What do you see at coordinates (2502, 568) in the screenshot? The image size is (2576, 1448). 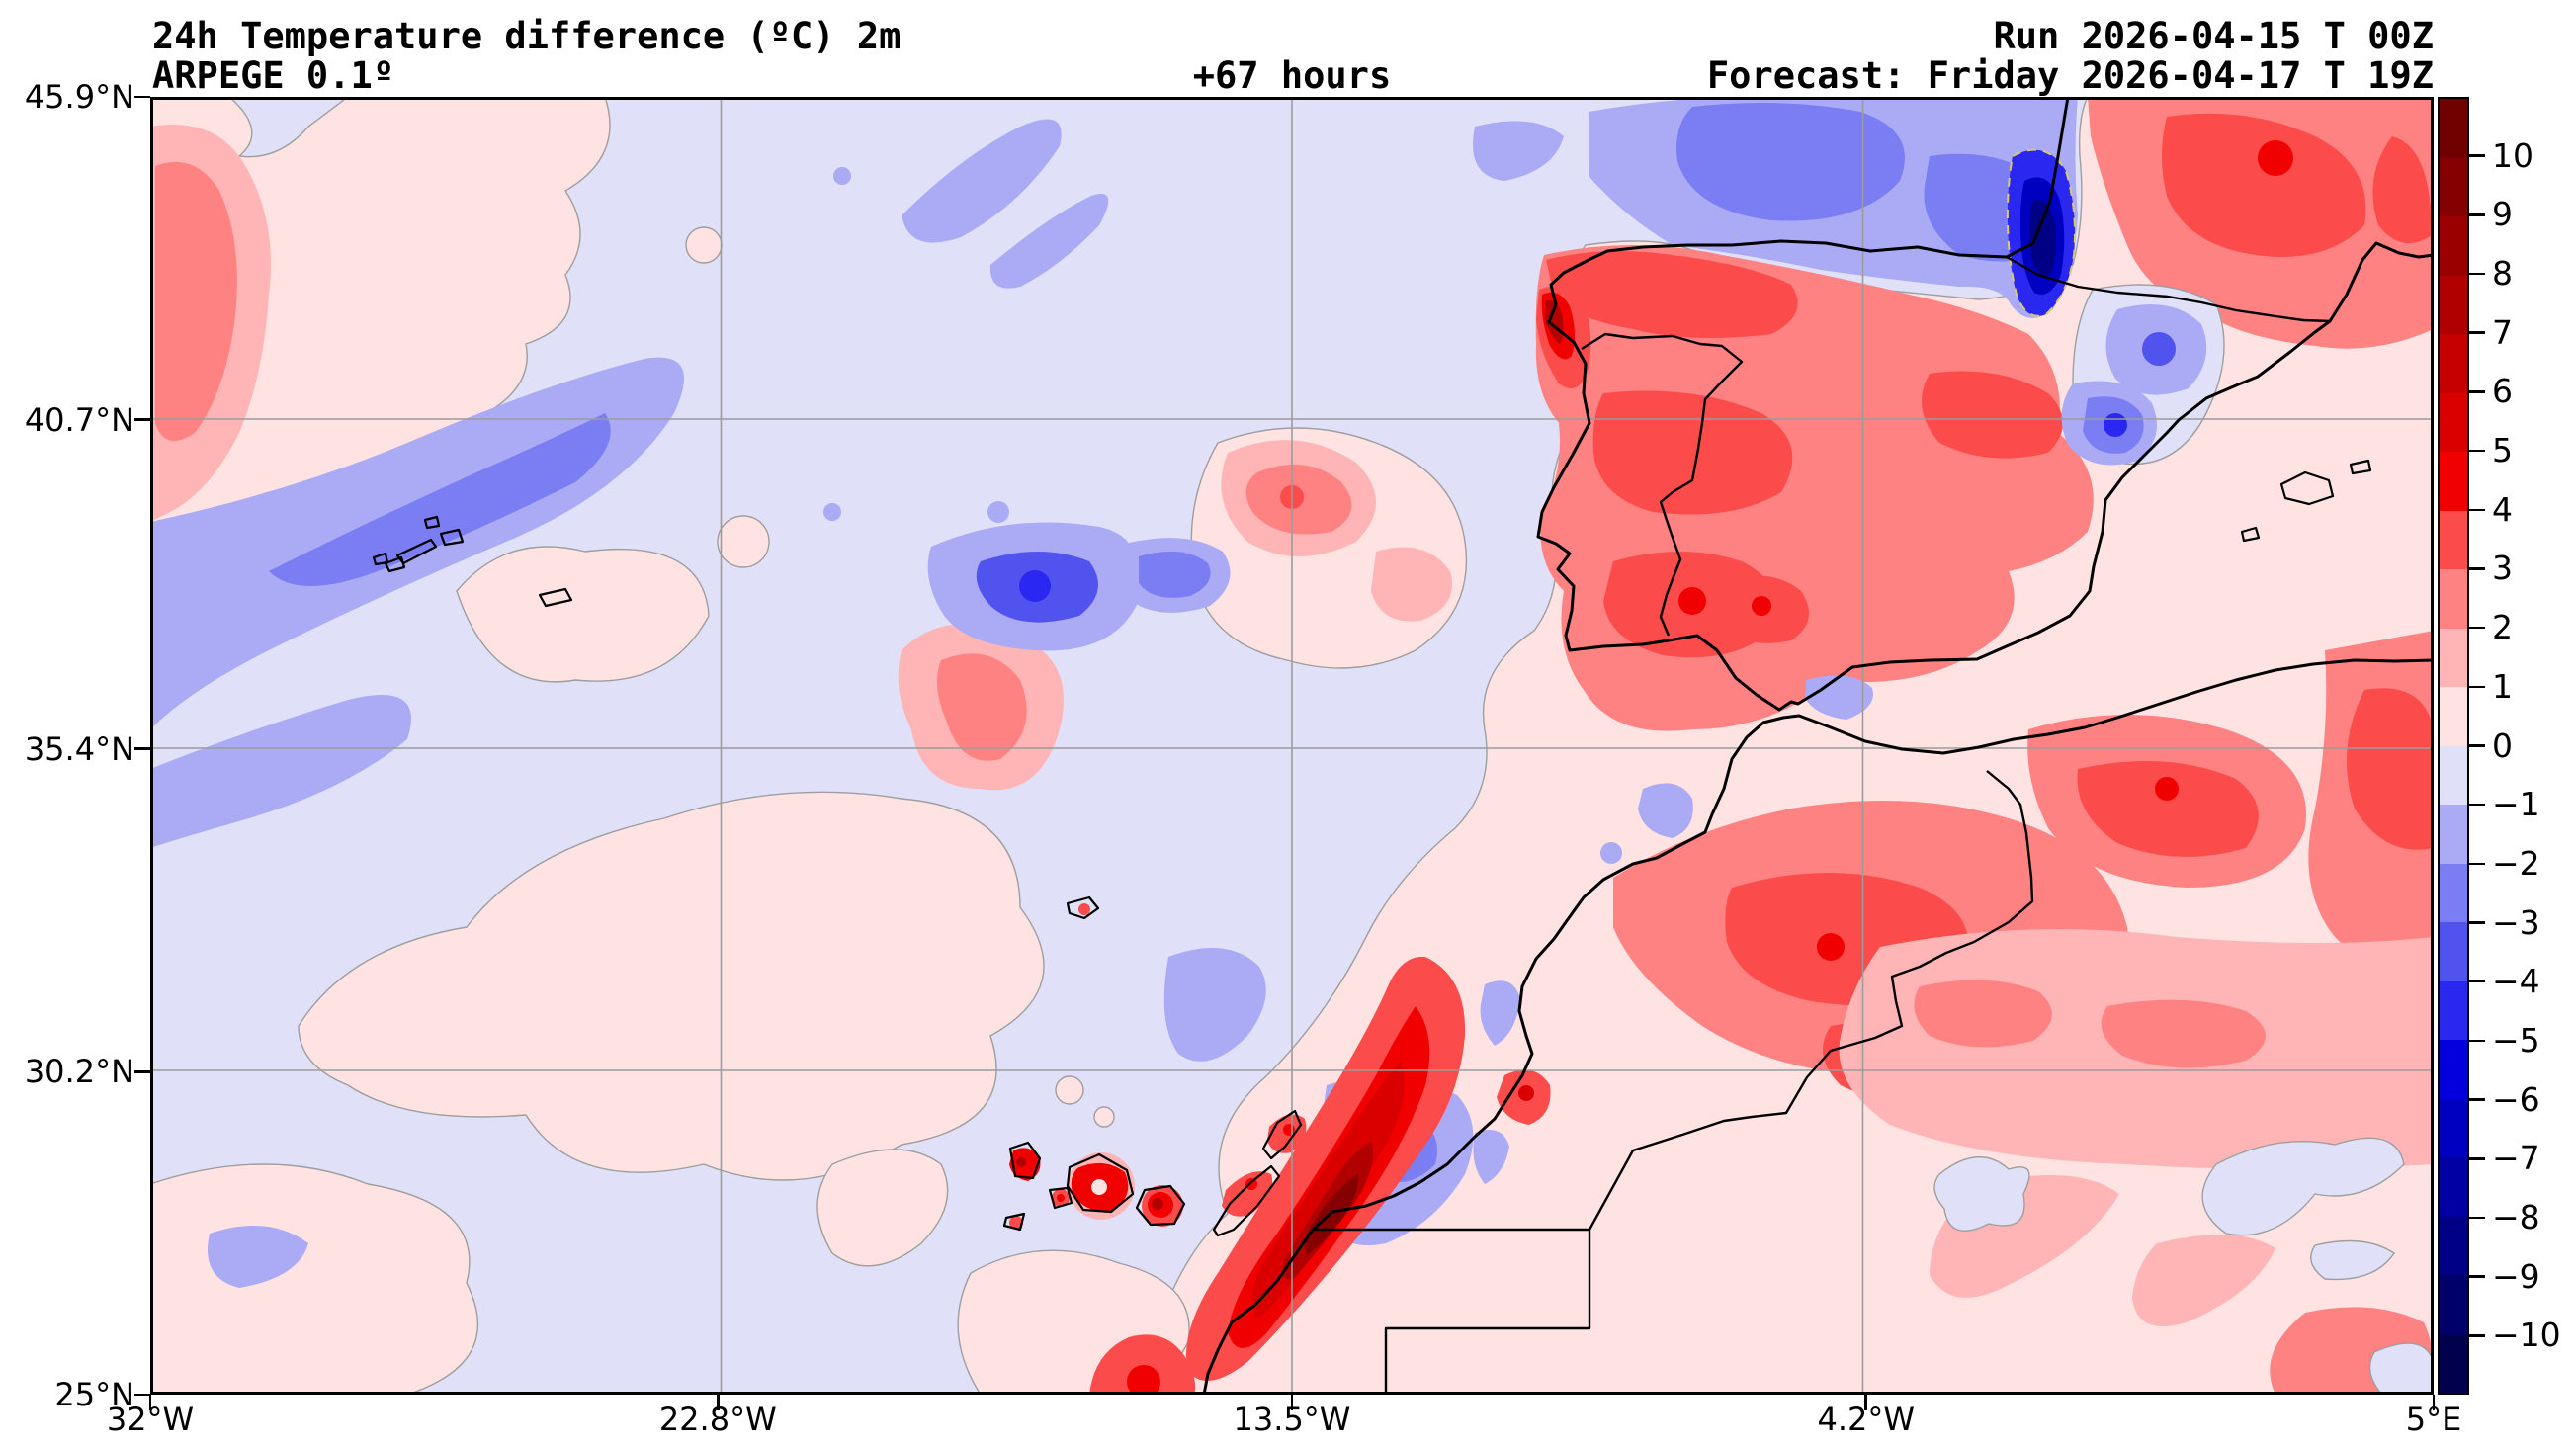 I see `colorbar-tick-label: 3` at bounding box center [2502, 568].